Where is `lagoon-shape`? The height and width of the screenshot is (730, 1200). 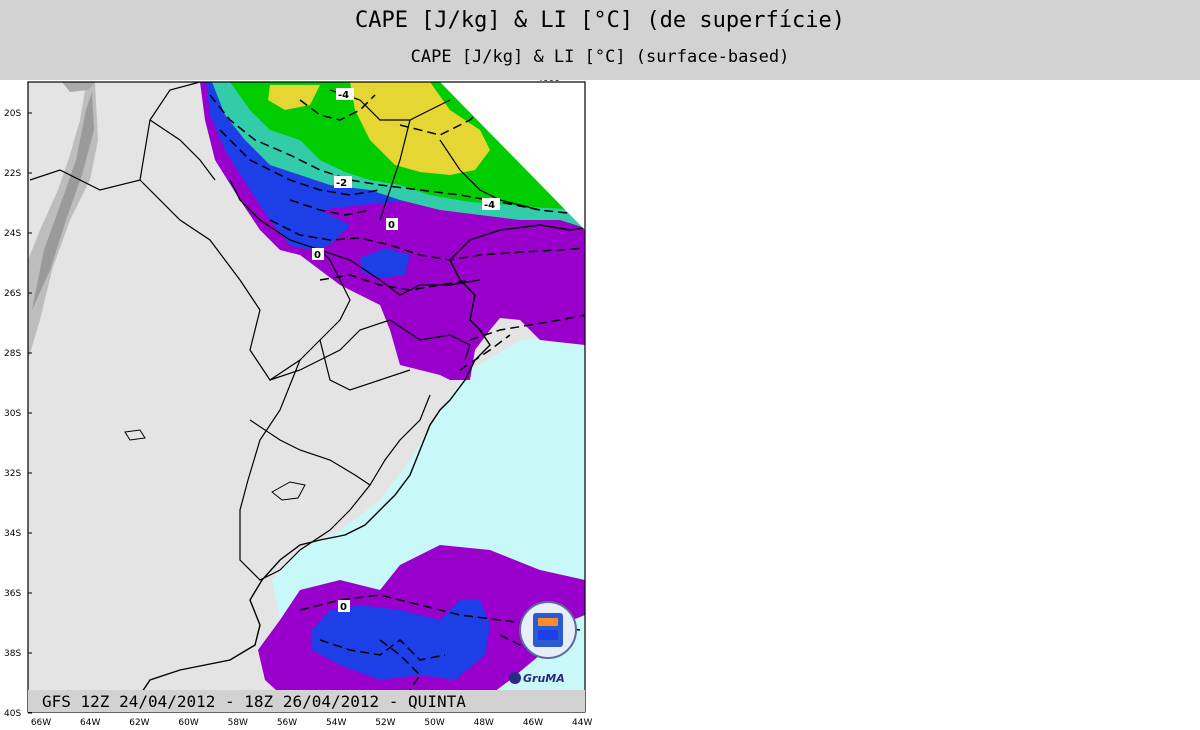 lagoon-shape is located at coordinates (288, 491).